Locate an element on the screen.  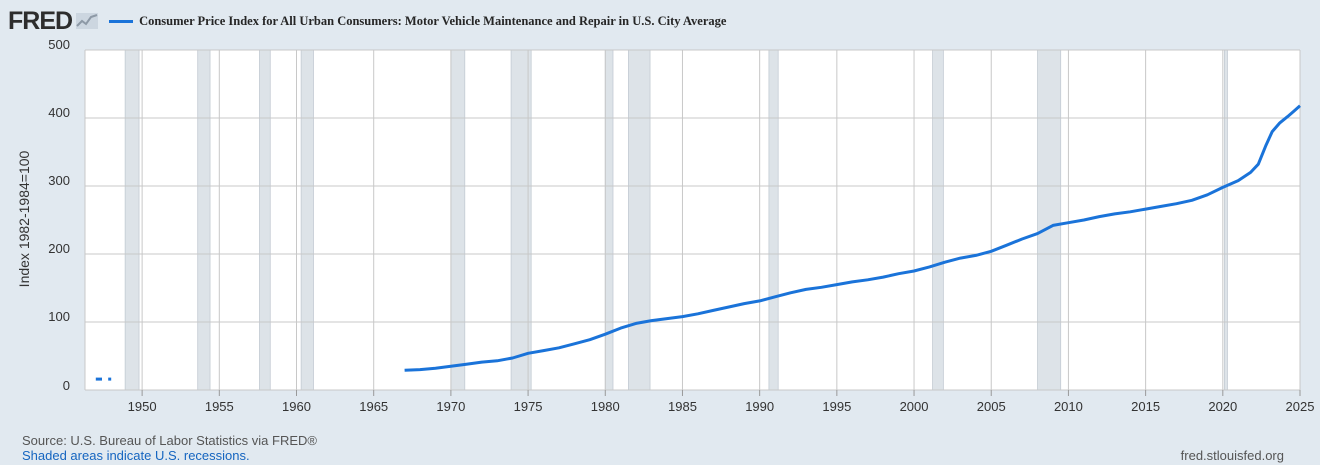
fred-logo: FRED is located at coordinates (53, 21).